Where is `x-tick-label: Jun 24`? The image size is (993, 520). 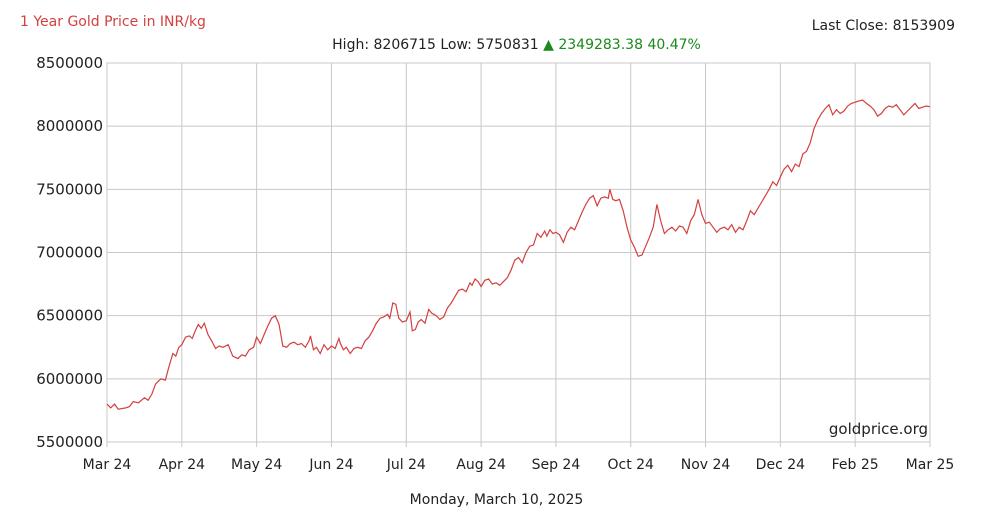
x-tick-label: Jun 24 is located at coordinates (330, 465).